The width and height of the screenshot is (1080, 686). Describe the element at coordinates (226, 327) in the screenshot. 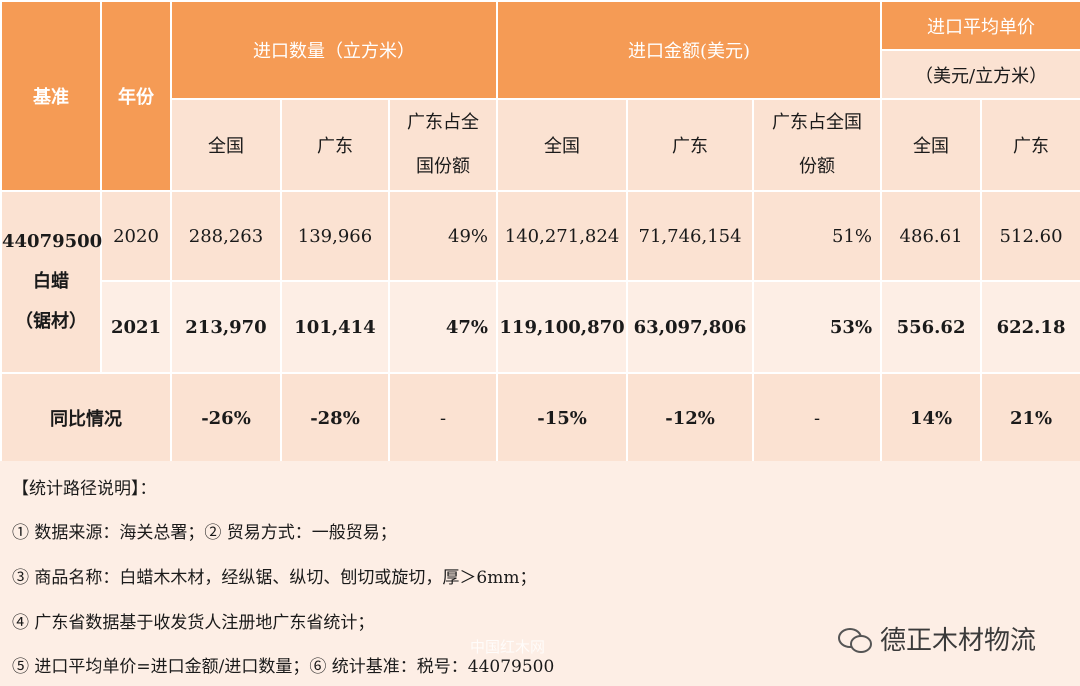

I see `cell-qty-nation: 213,970` at that location.